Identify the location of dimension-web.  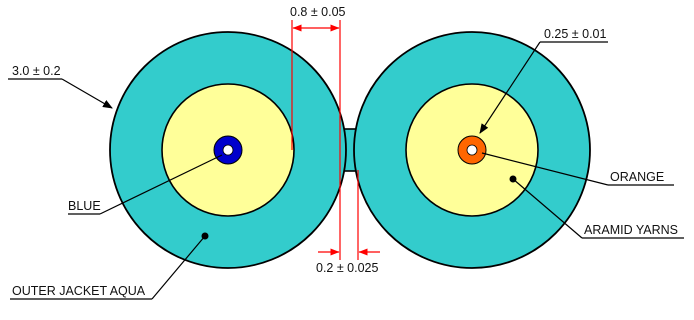
(349, 215).